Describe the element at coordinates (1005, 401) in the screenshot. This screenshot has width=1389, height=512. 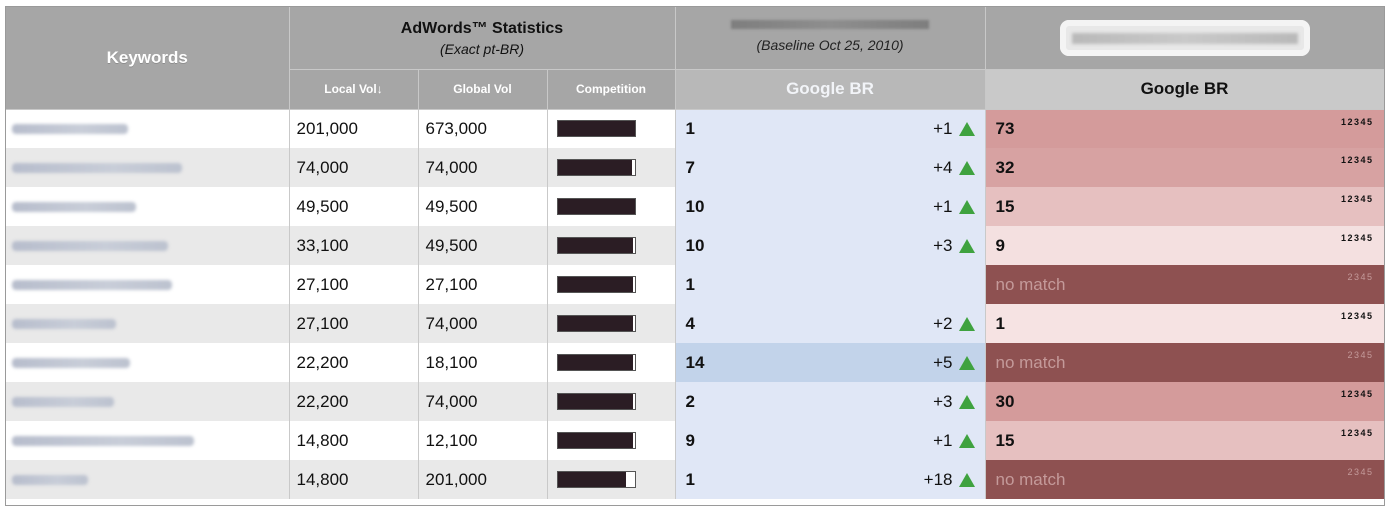
I see `google-br-rank: 30` at that location.